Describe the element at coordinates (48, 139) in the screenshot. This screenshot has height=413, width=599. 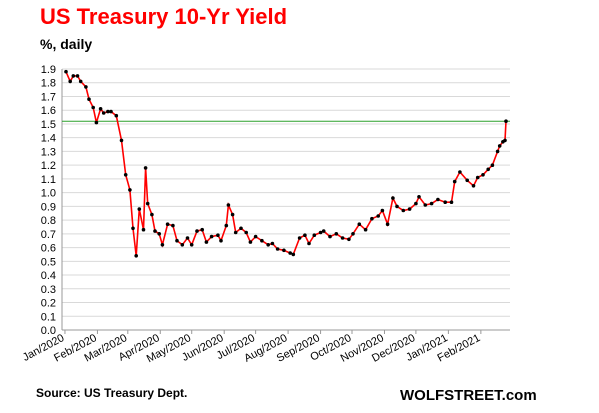
I see `y-tick-label: 1.4` at that location.